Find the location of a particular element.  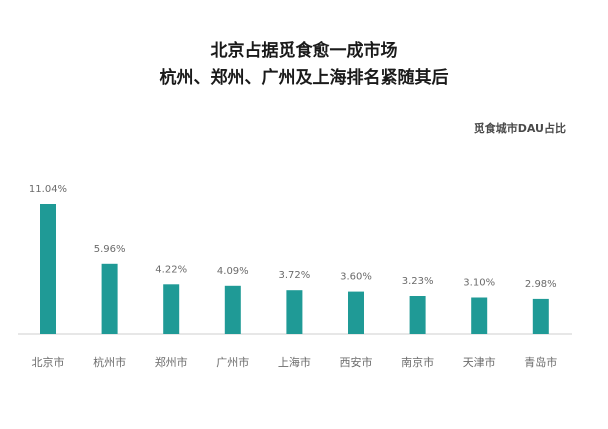

category-label-4: 广州市 is located at coordinates (232, 362).